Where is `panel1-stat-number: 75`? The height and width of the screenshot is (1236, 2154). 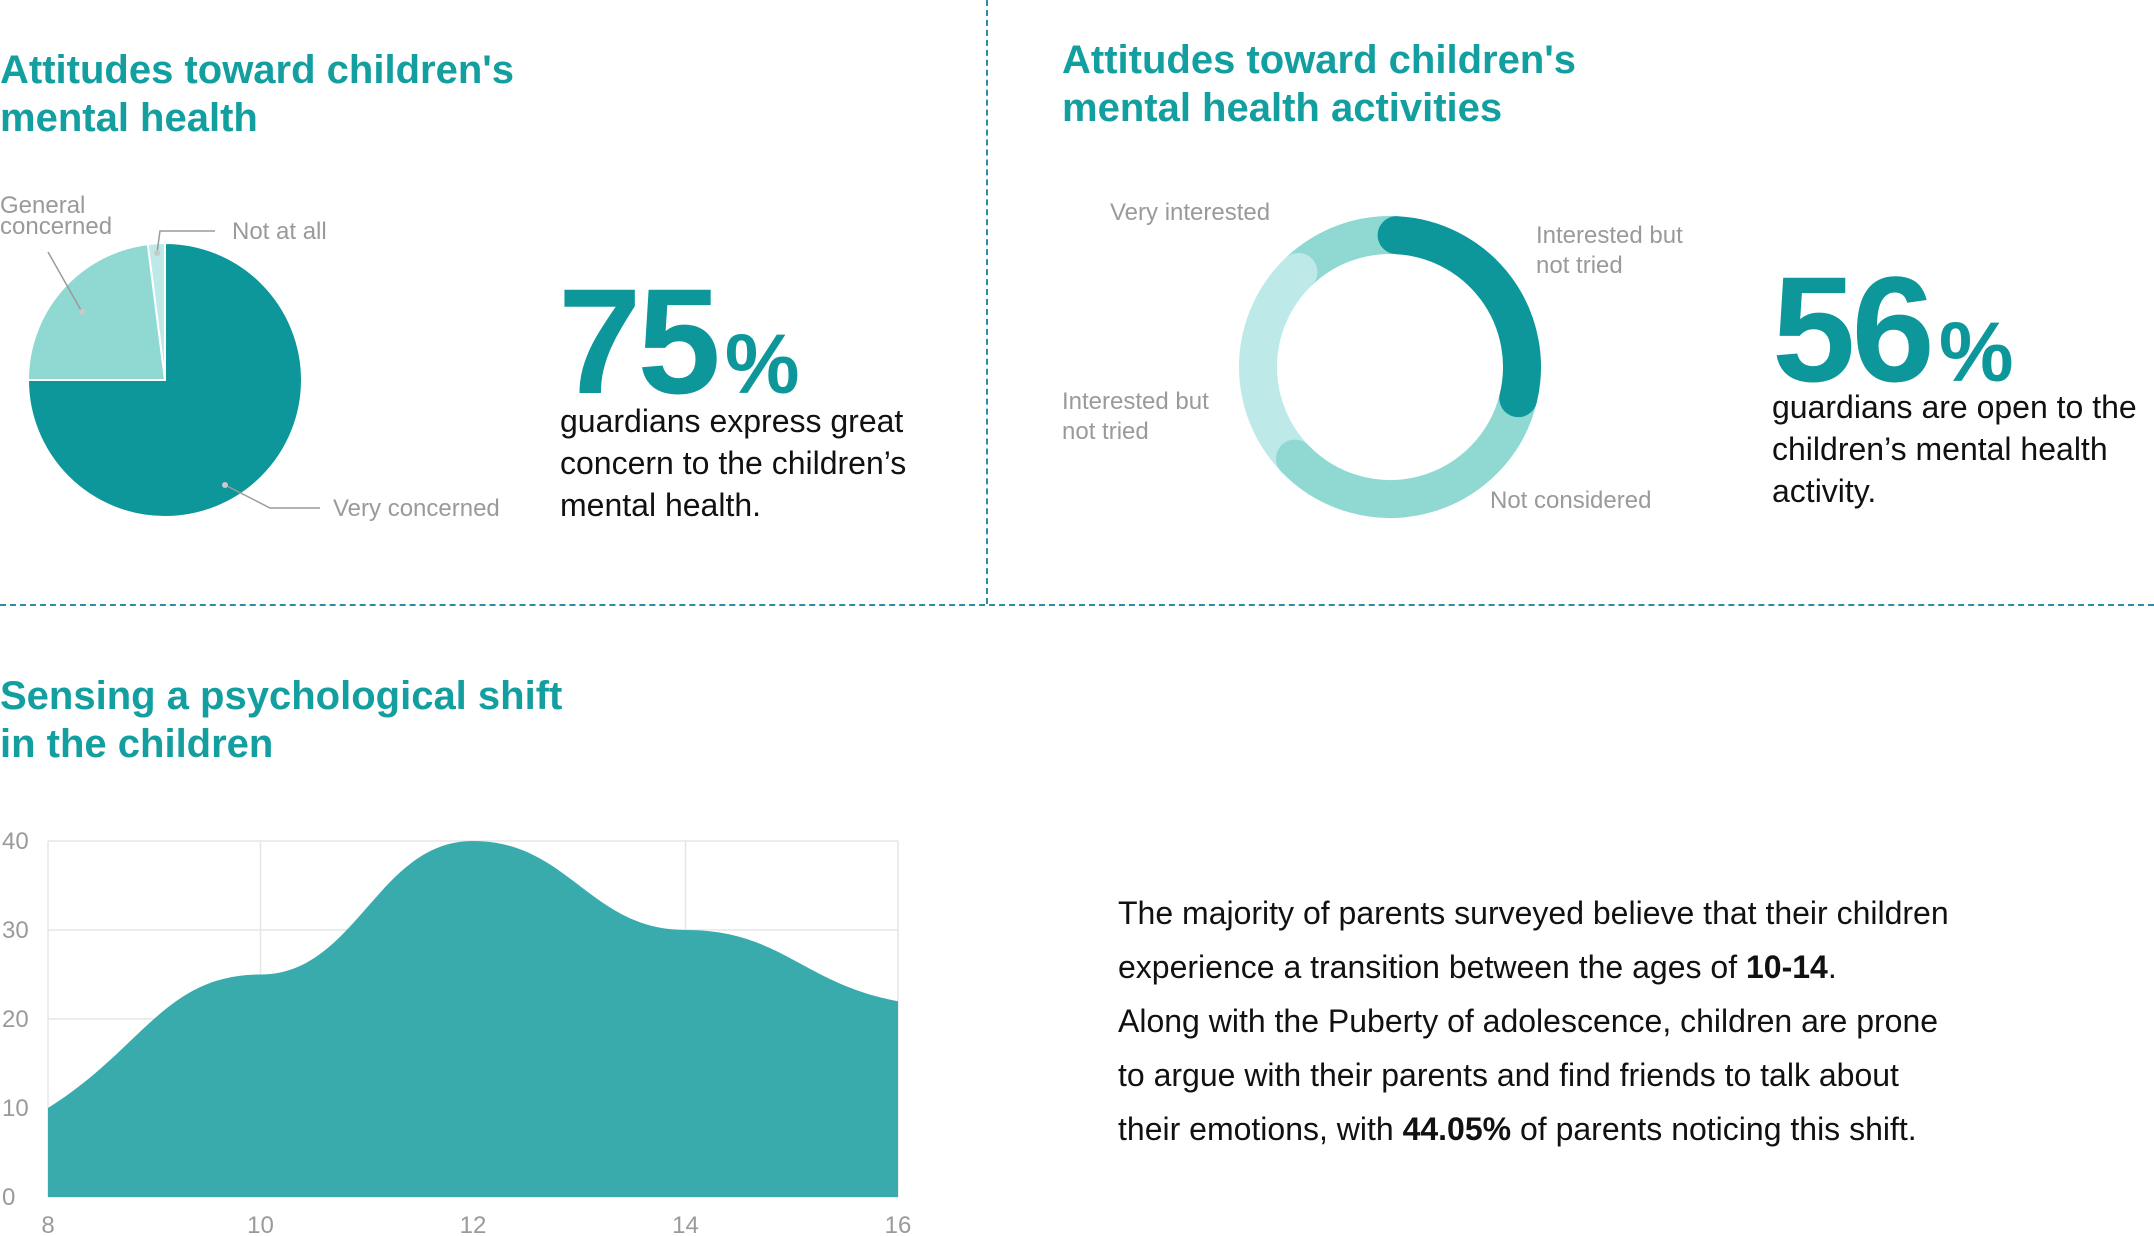
panel1-stat-number: 75 is located at coordinates (639, 341).